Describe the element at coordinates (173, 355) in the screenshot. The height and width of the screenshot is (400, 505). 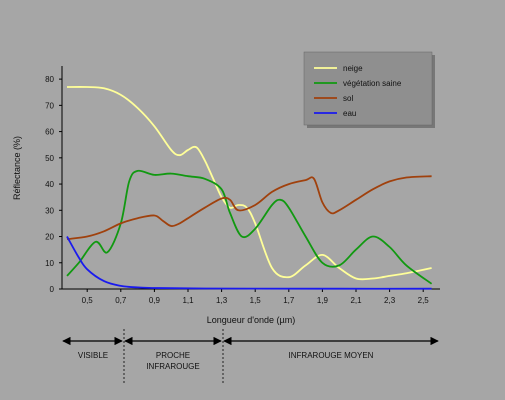
I see `region-label-nir-1: PROCHE` at that location.